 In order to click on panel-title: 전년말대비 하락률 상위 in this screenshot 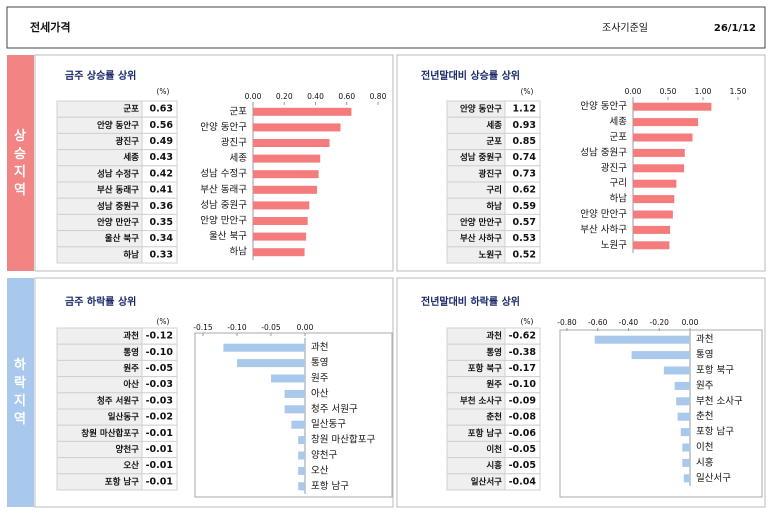, I will do `click(470, 301)`.